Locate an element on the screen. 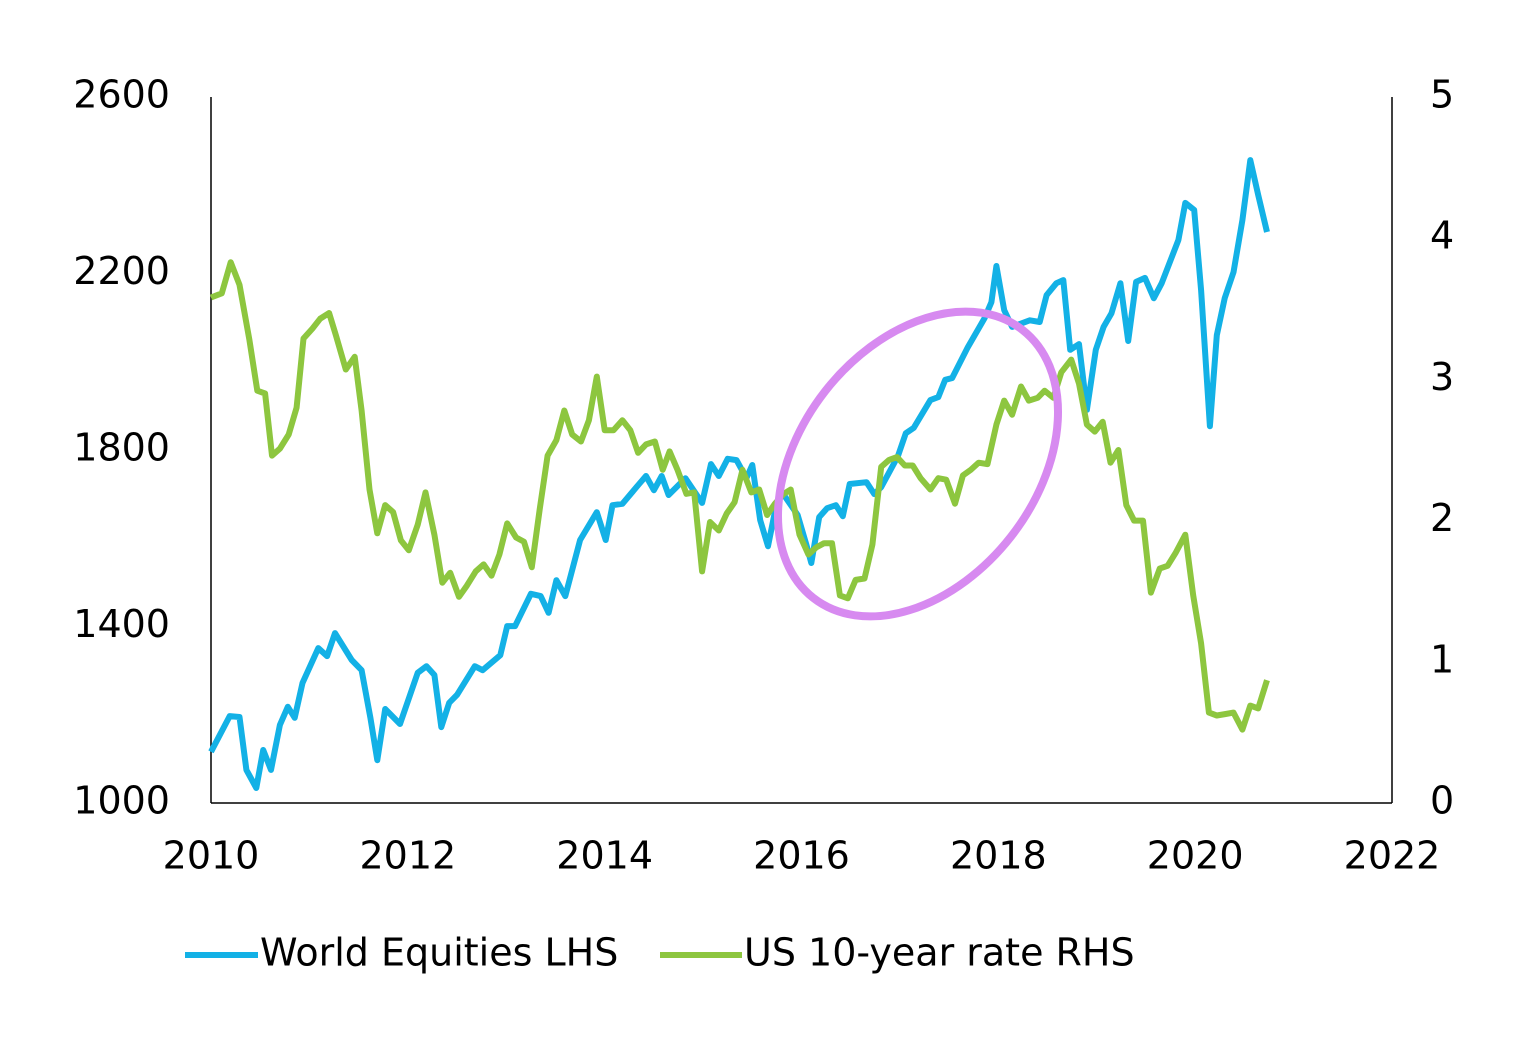  legend-label: US 10-year rate RHS is located at coordinates (939, 953).